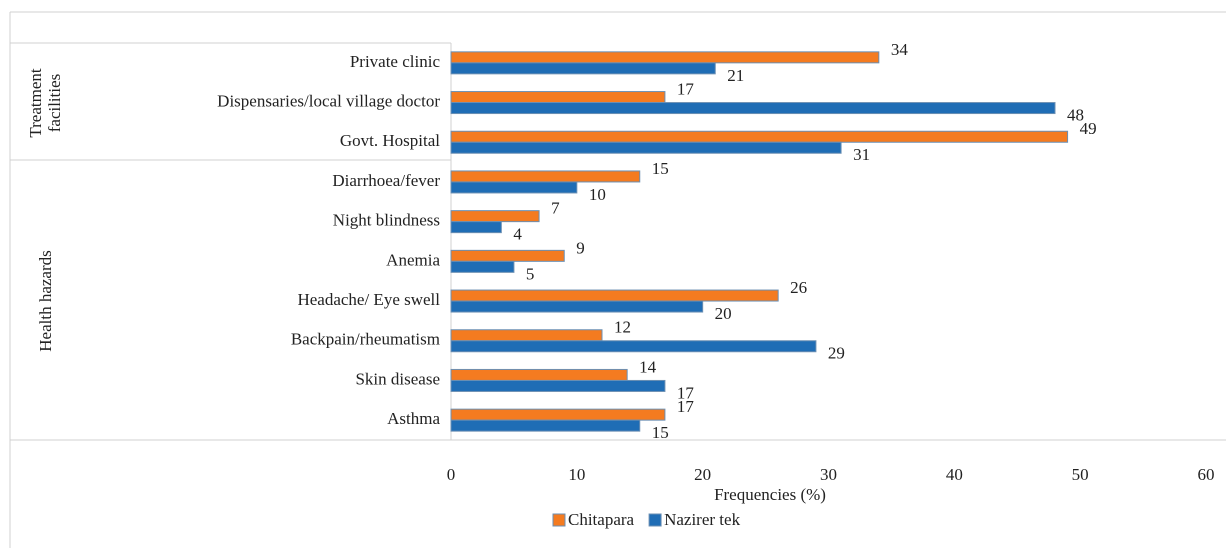  What do you see at coordinates (597, 194) in the screenshot?
I see `data-label: 10` at bounding box center [597, 194].